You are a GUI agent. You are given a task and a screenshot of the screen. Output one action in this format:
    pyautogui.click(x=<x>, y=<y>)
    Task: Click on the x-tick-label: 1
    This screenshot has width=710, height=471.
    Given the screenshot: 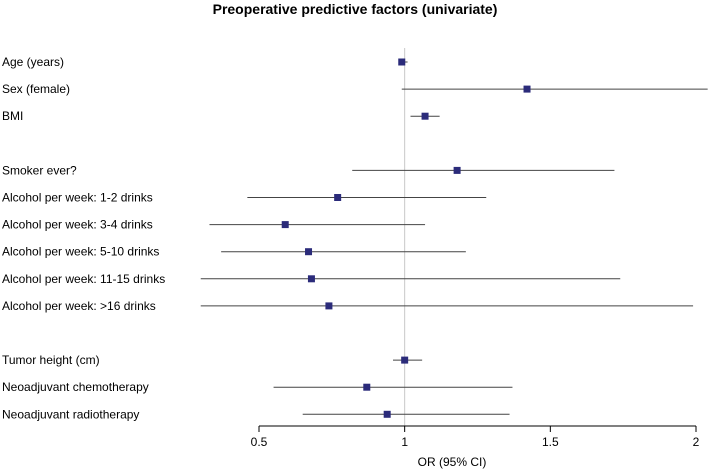 What is the action you would take?
    pyautogui.click(x=404, y=442)
    